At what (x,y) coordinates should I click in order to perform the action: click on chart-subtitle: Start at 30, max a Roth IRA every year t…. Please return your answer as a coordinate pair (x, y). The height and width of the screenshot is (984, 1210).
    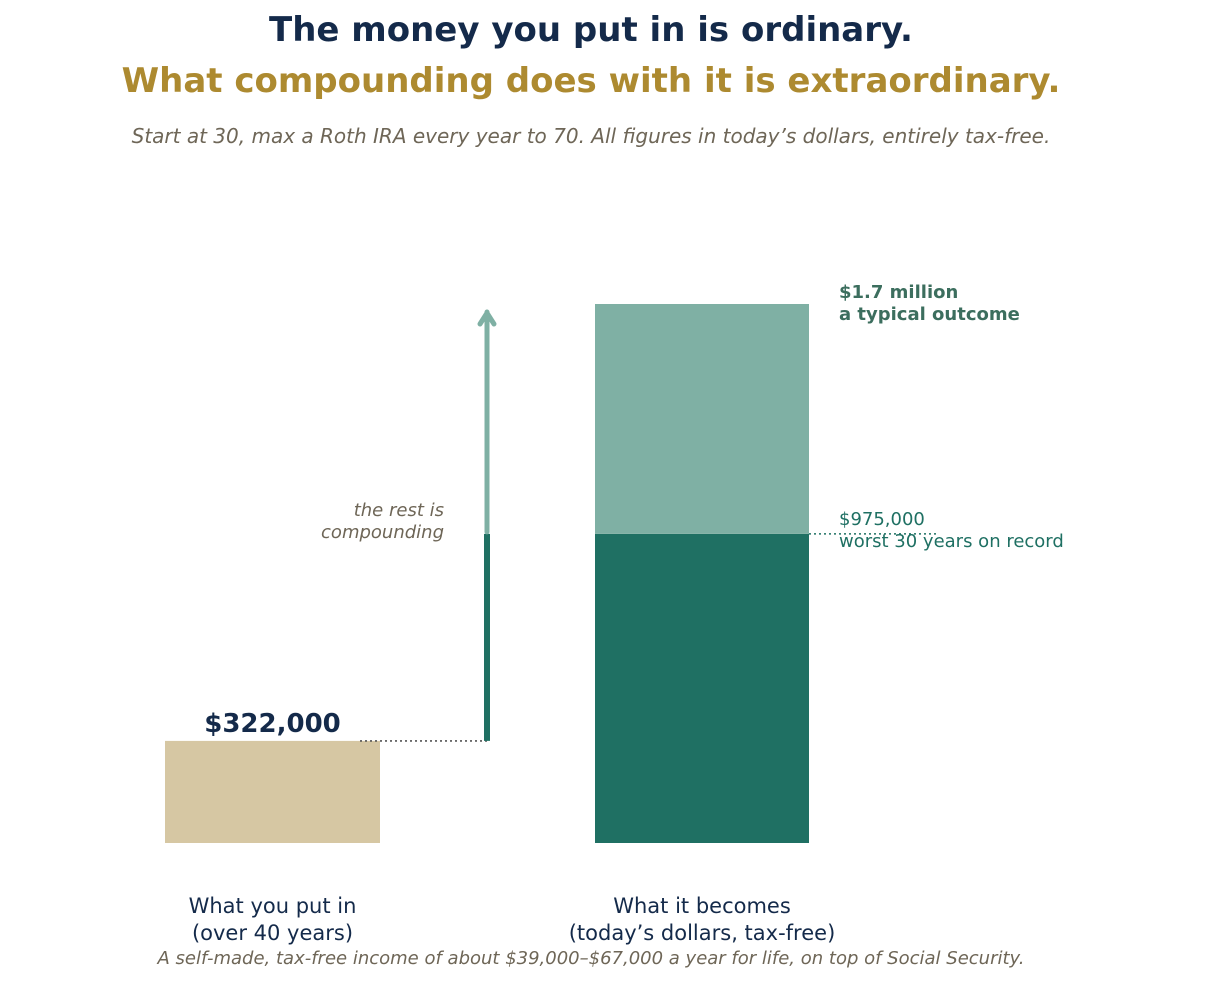
    Looking at the image, I should click on (591, 136).